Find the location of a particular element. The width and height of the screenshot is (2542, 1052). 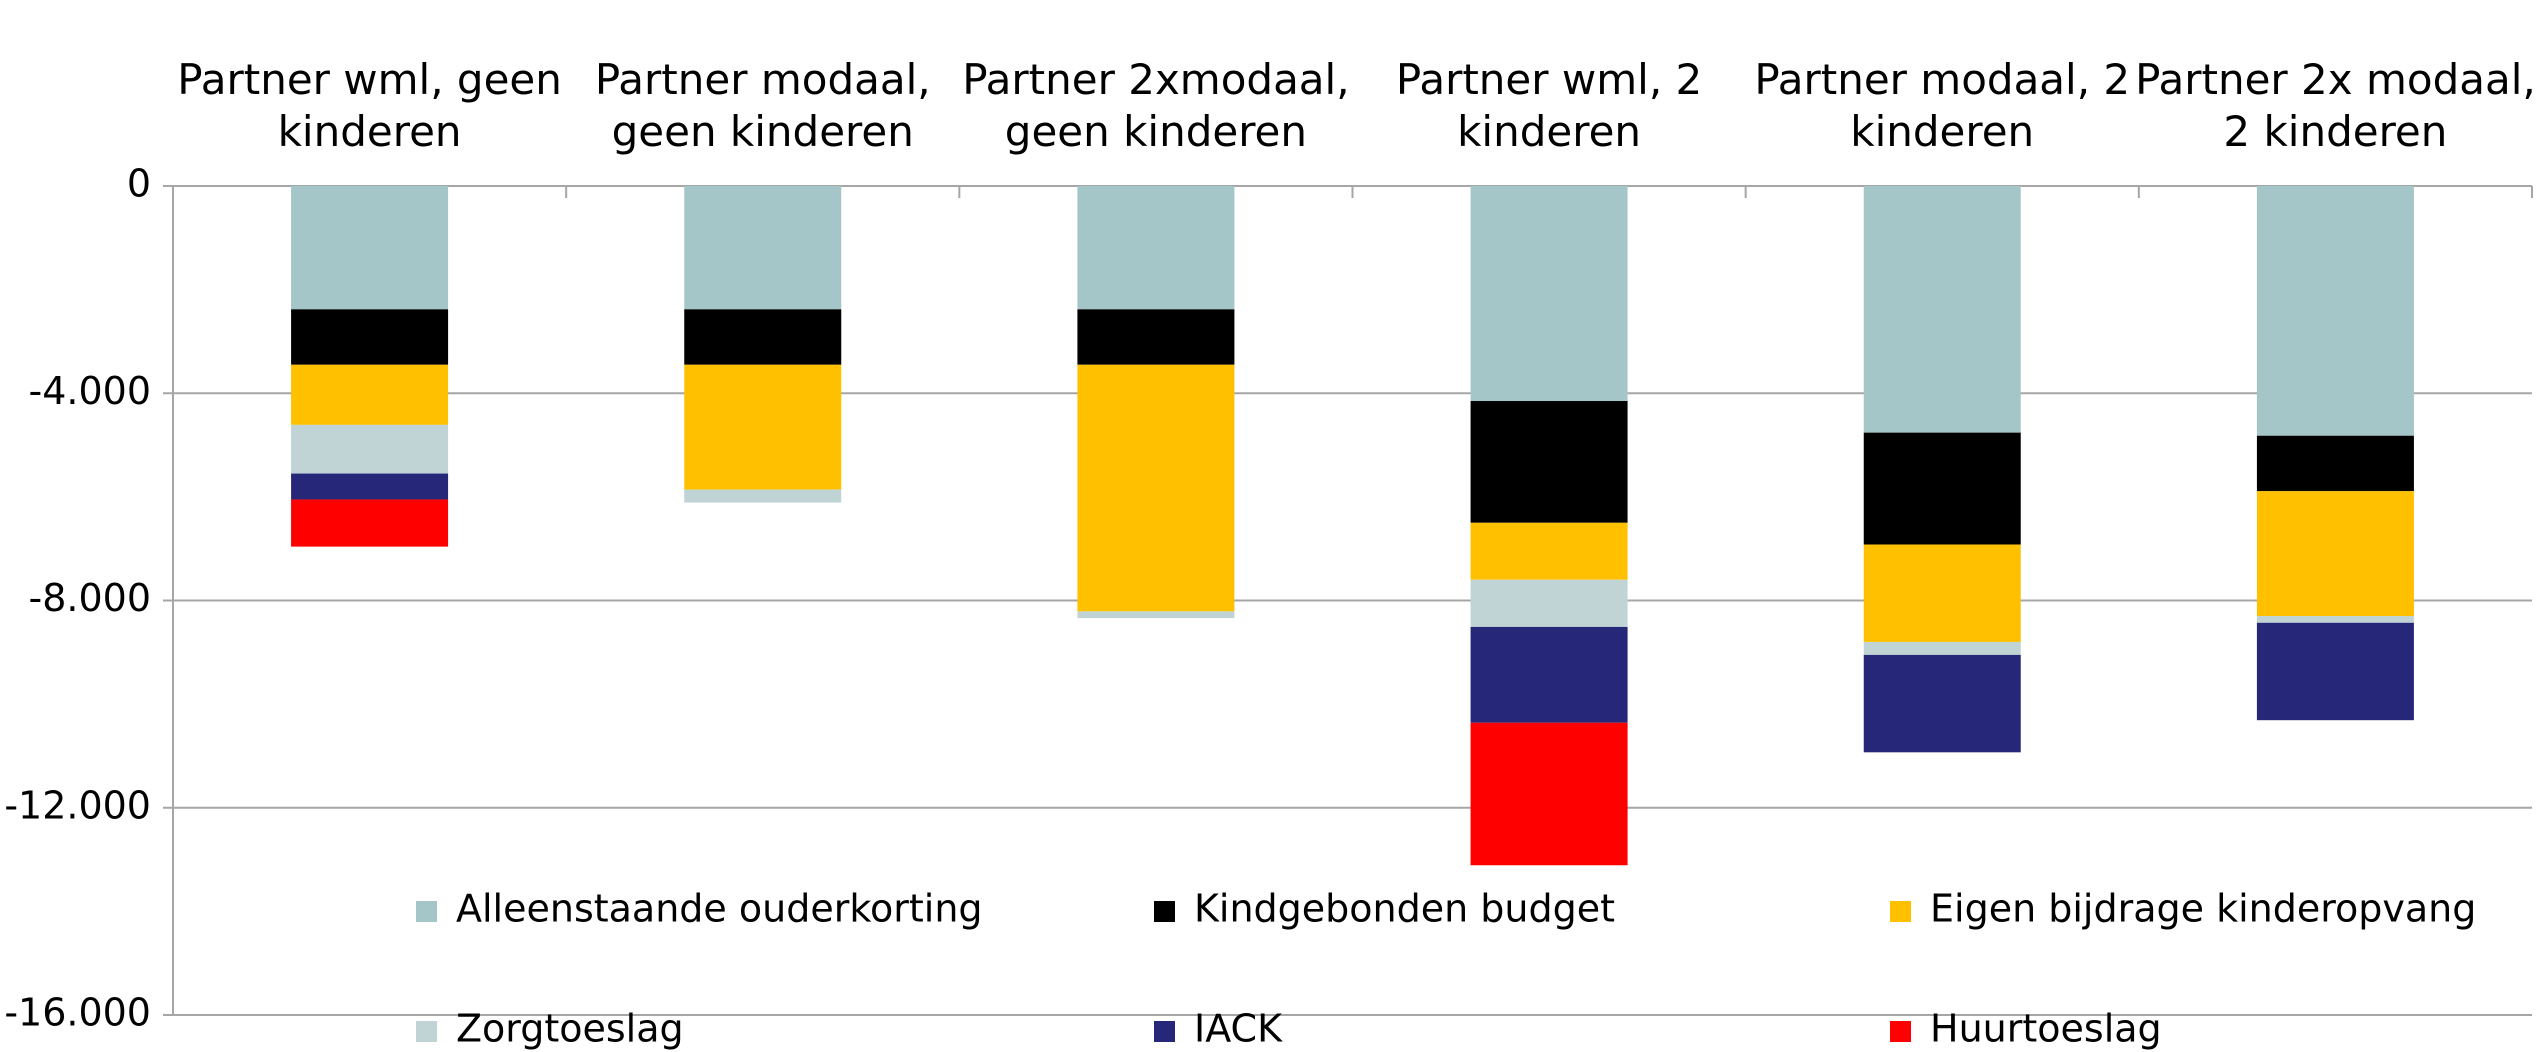

category-label: Partner 2xmodaal, geen kinderen is located at coordinates (1156, 105).